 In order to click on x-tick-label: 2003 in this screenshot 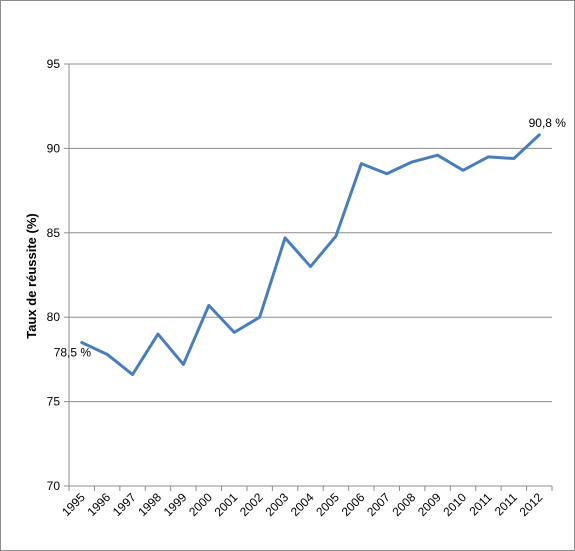, I will do `click(276, 504)`.